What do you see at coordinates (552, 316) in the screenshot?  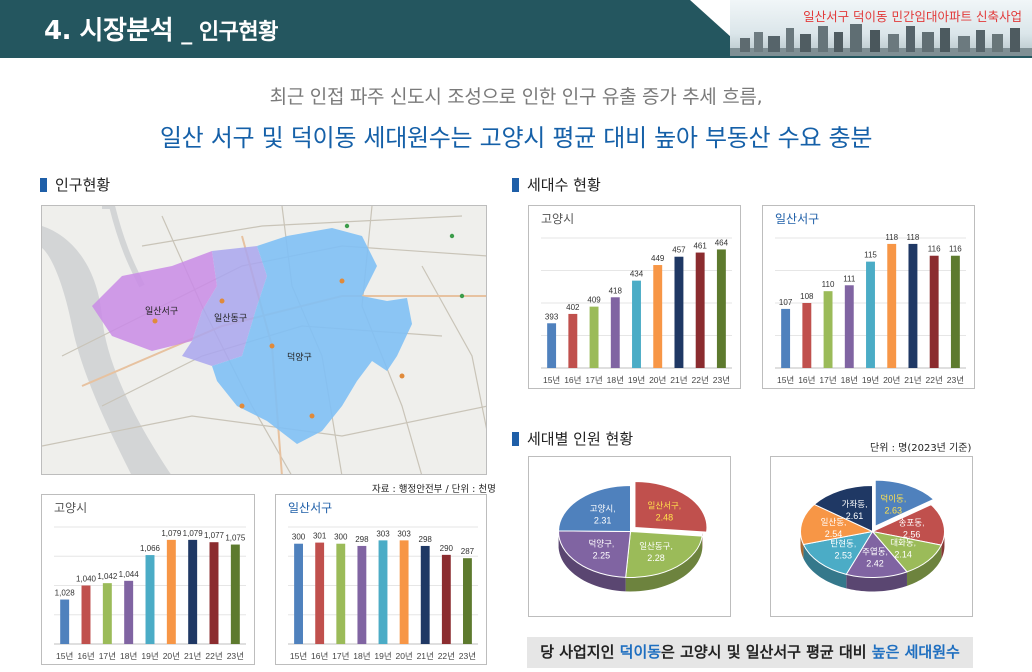 I see `bar-data-label: 393` at bounding box center [552, 316].